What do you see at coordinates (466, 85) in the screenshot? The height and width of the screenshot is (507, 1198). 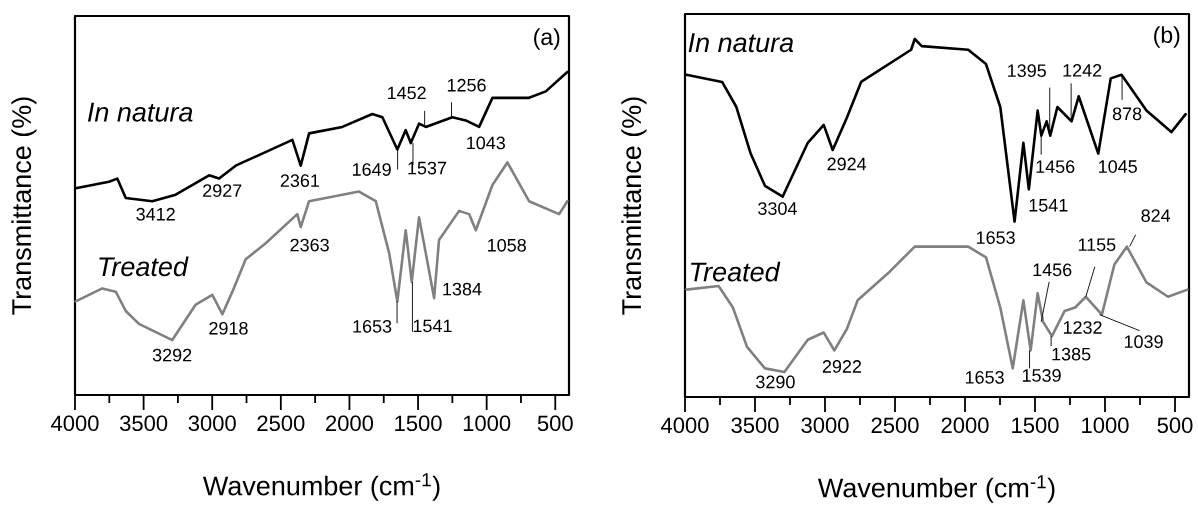 I see `annotation: 1256` at bounding box center [466, 85].